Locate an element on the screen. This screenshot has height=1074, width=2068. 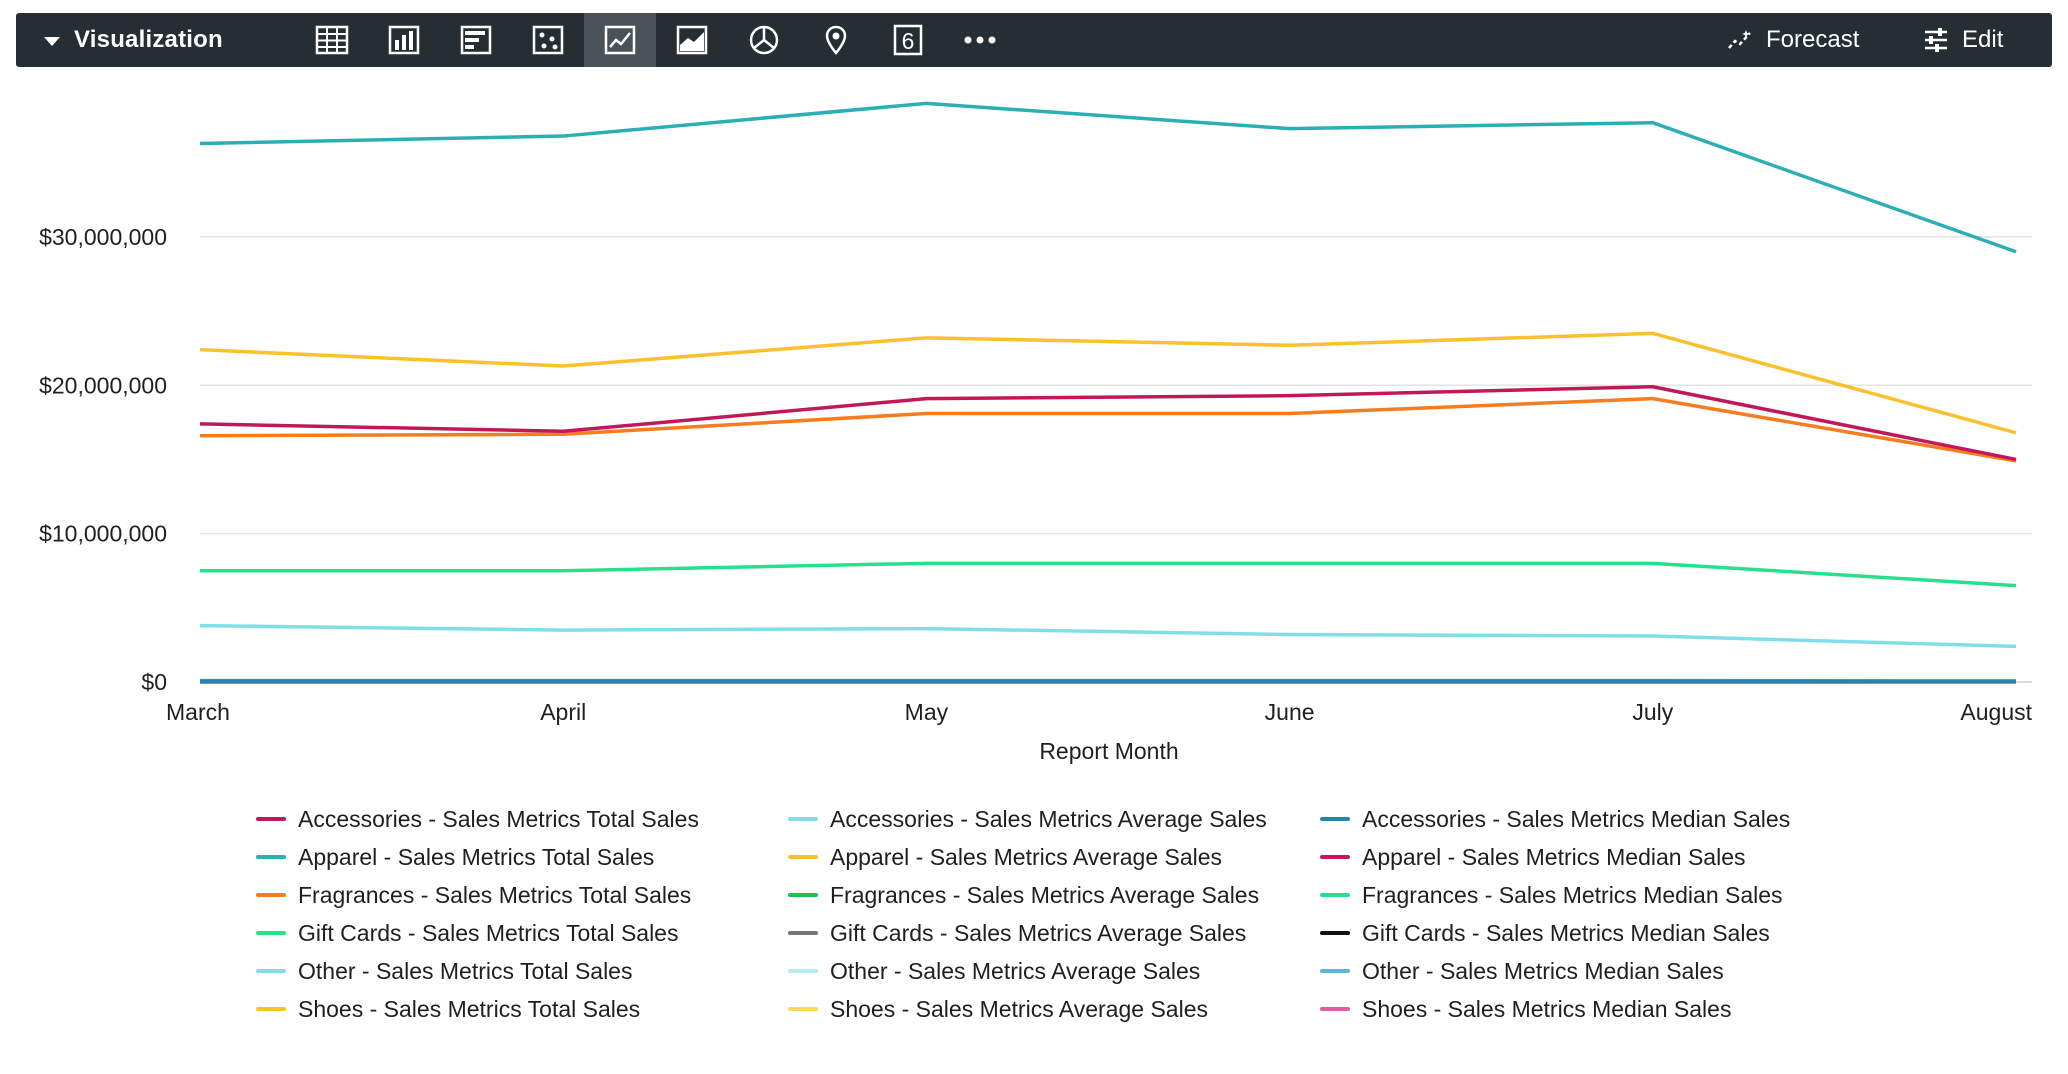
legend-label: Shoes - Sales Metrics Total Sales is located at coordinates (469, 1008).